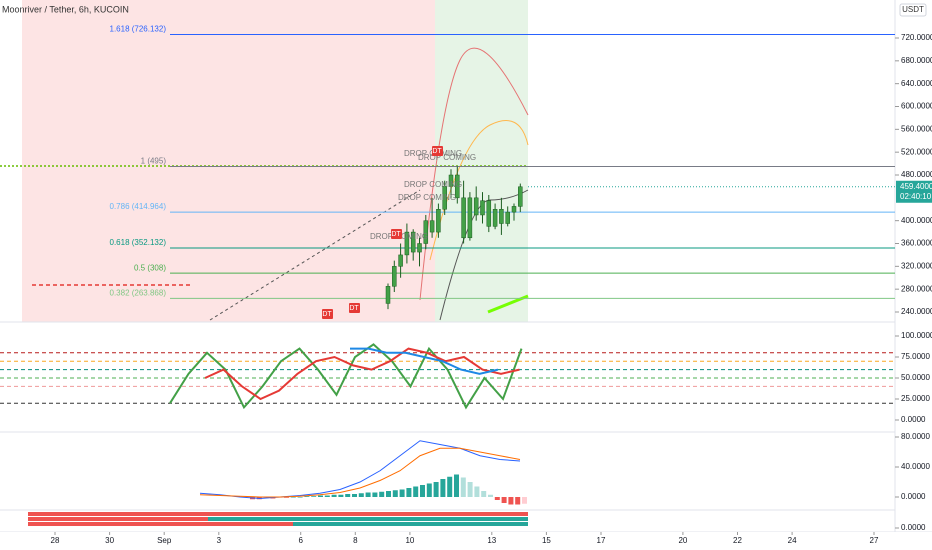 The height and width of the screenshot is (550, 932). What do you see at coordinates (915, 398) in the screenshot?
I see `y-tick-label: 25.0000` at bounding box center [915, 398].